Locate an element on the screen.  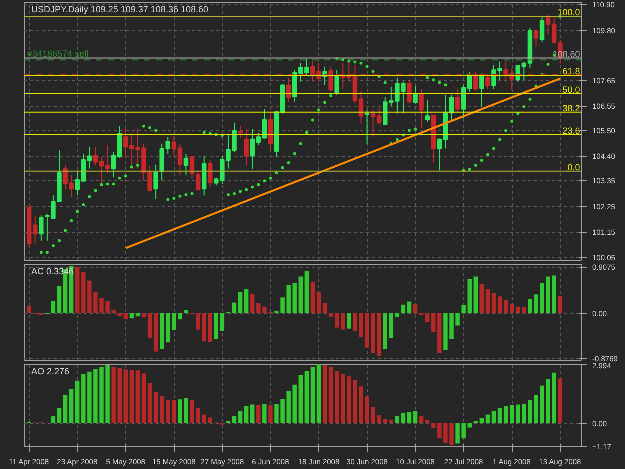
chart-title: USDJPY,Daily 109.25 109.37 108.36 108.60 is located at coordinates (120, 9).